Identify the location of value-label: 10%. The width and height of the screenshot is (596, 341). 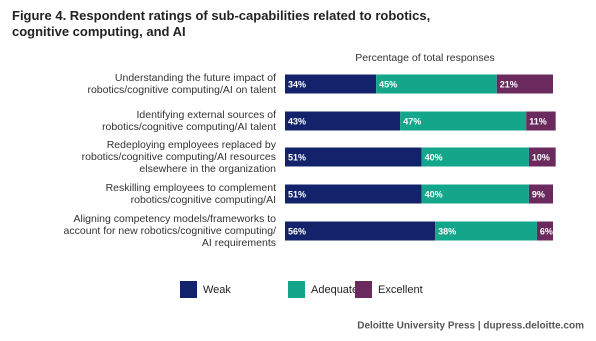
(541, 157).